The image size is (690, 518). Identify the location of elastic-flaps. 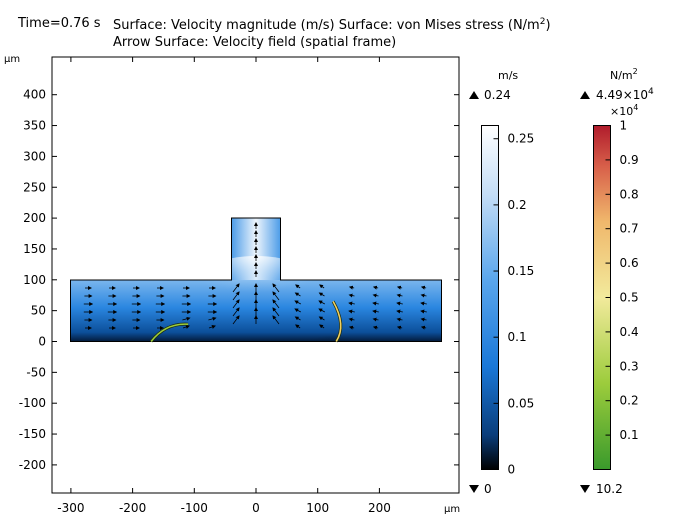
(246, 321).